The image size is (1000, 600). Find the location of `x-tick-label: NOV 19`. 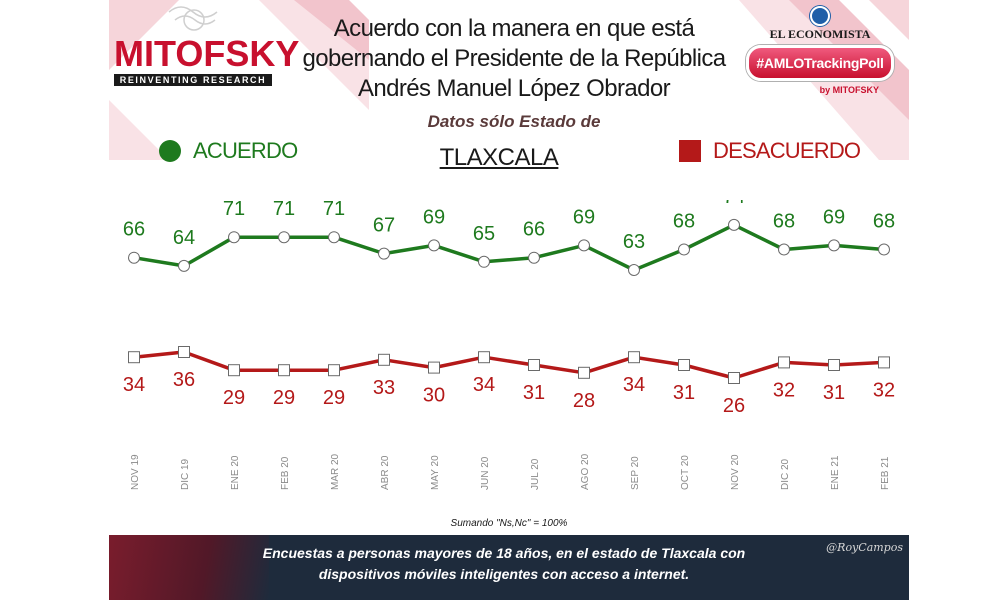

x-tick-label: NOV 19 is located at coordinates (135, 472).